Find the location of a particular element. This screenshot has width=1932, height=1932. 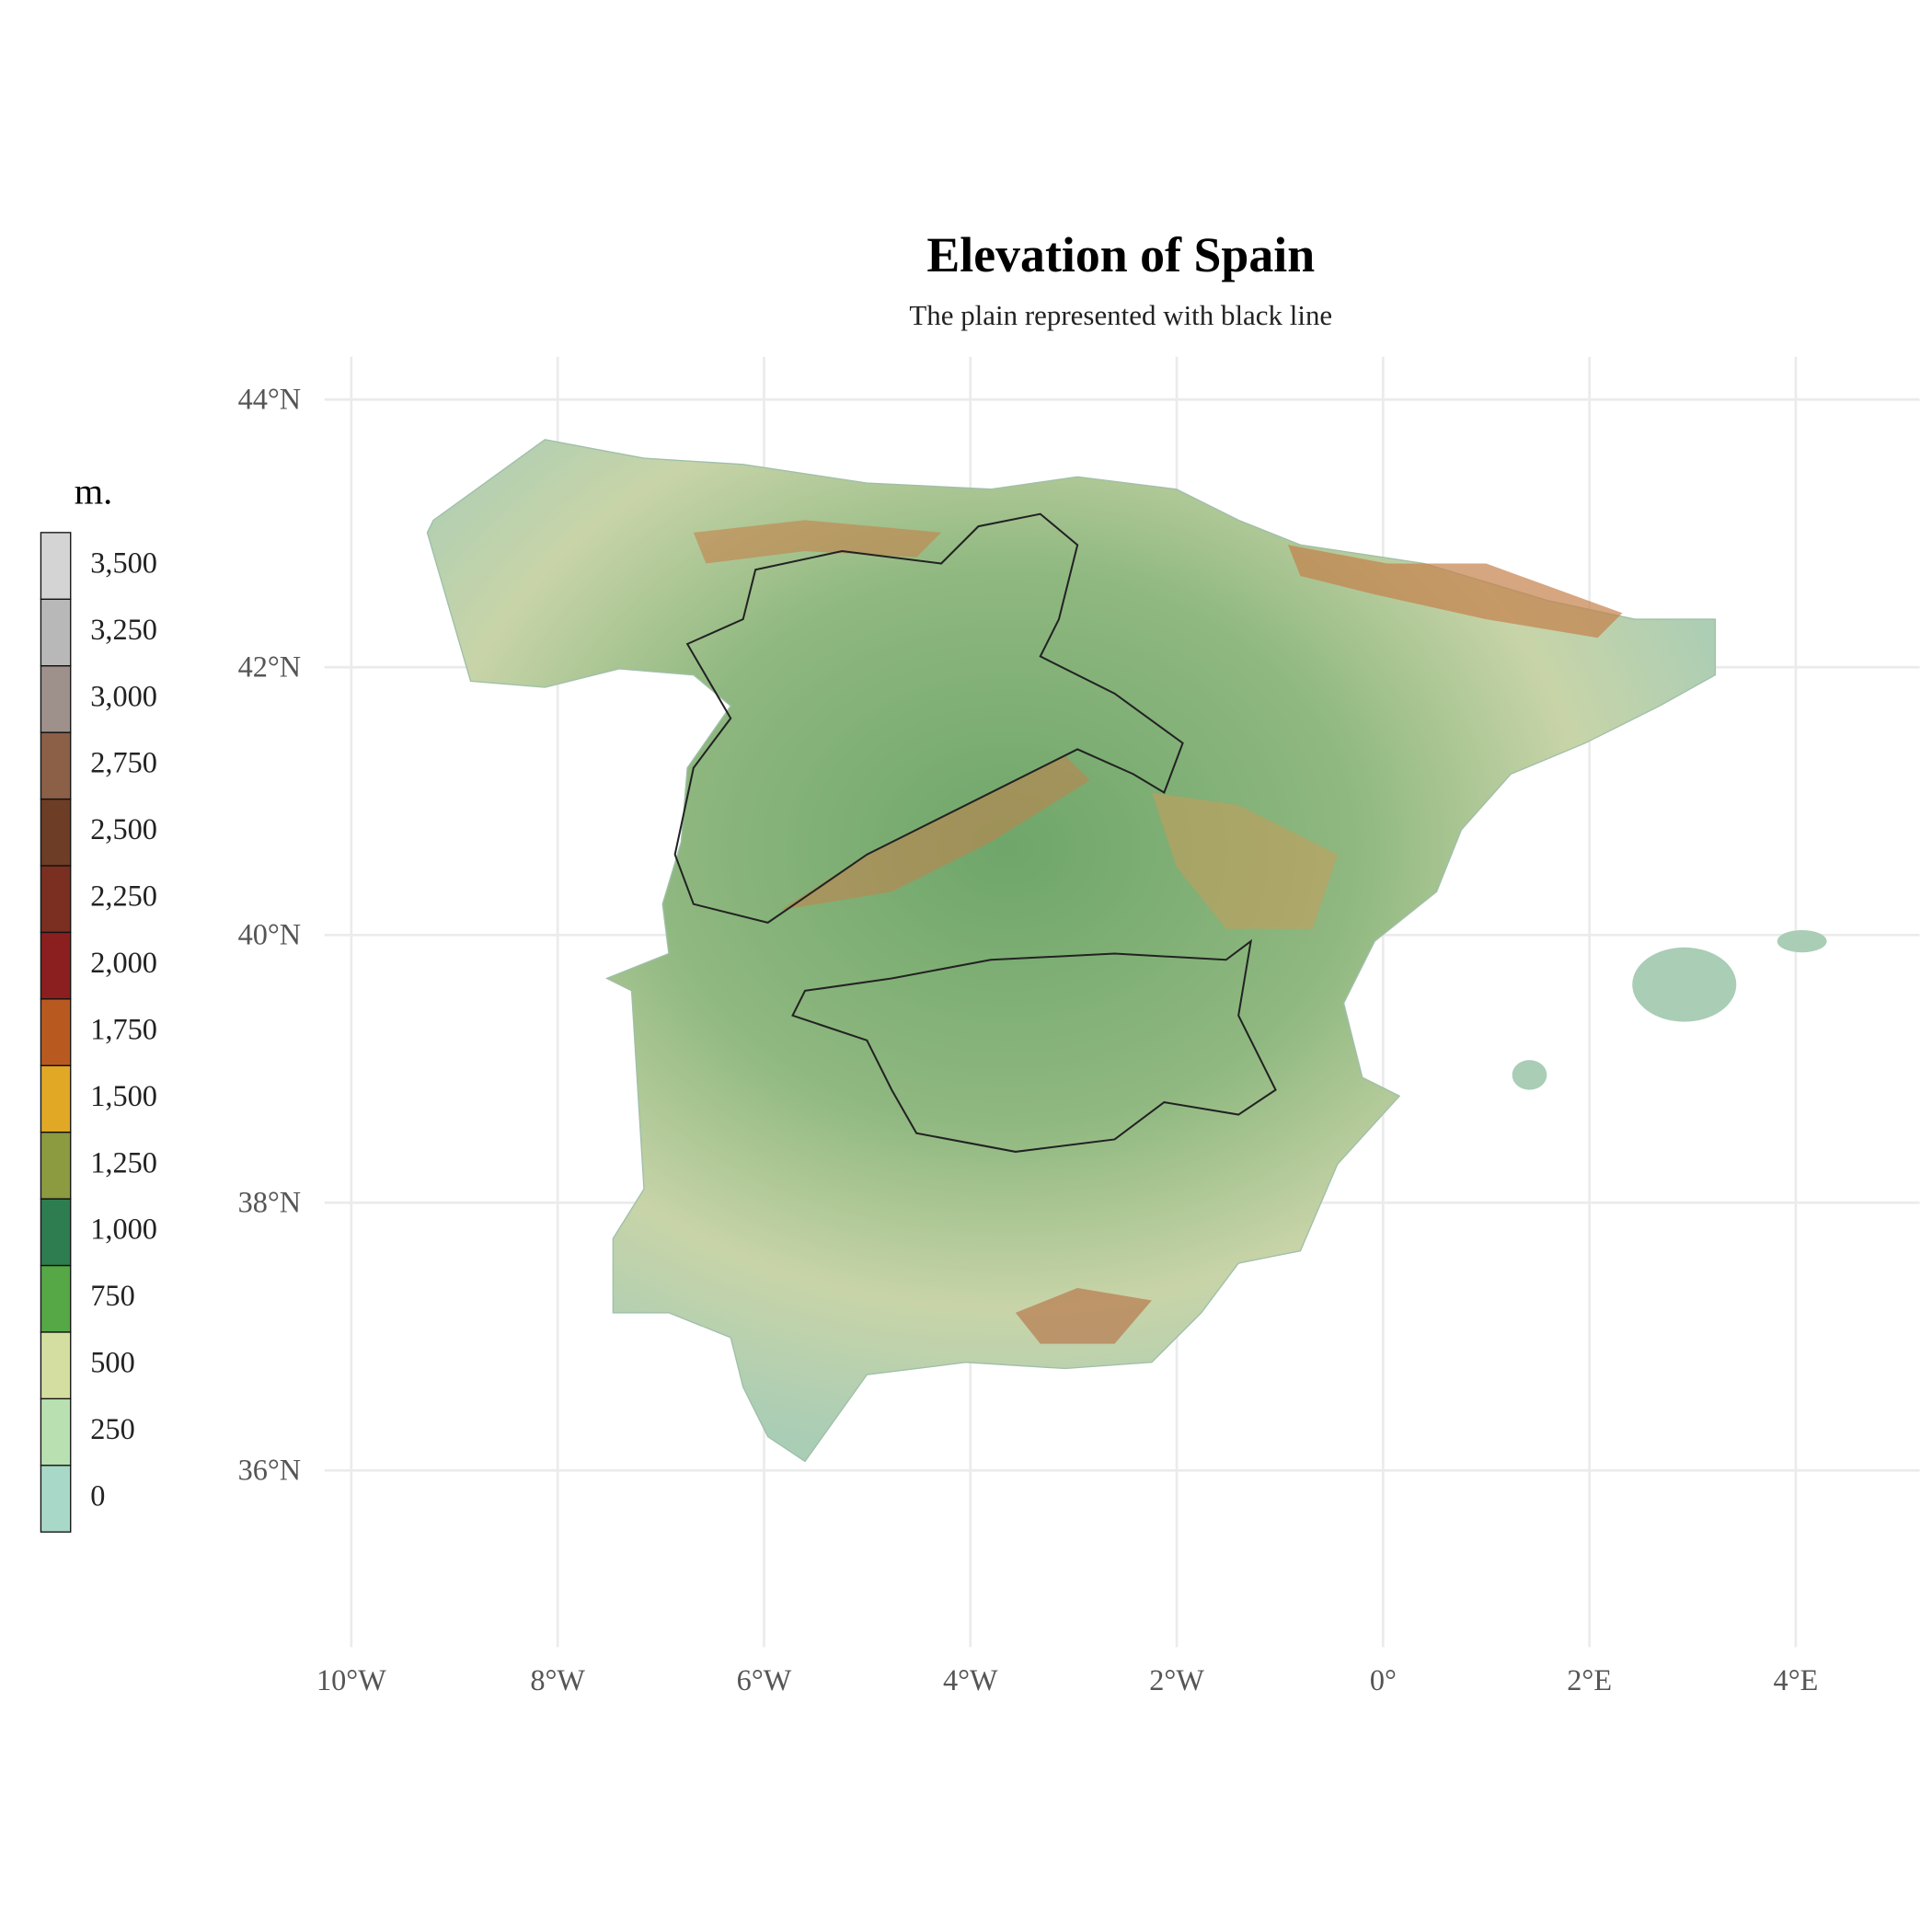

x-tick-label: 6°W is located at coordinates (764, 1679).